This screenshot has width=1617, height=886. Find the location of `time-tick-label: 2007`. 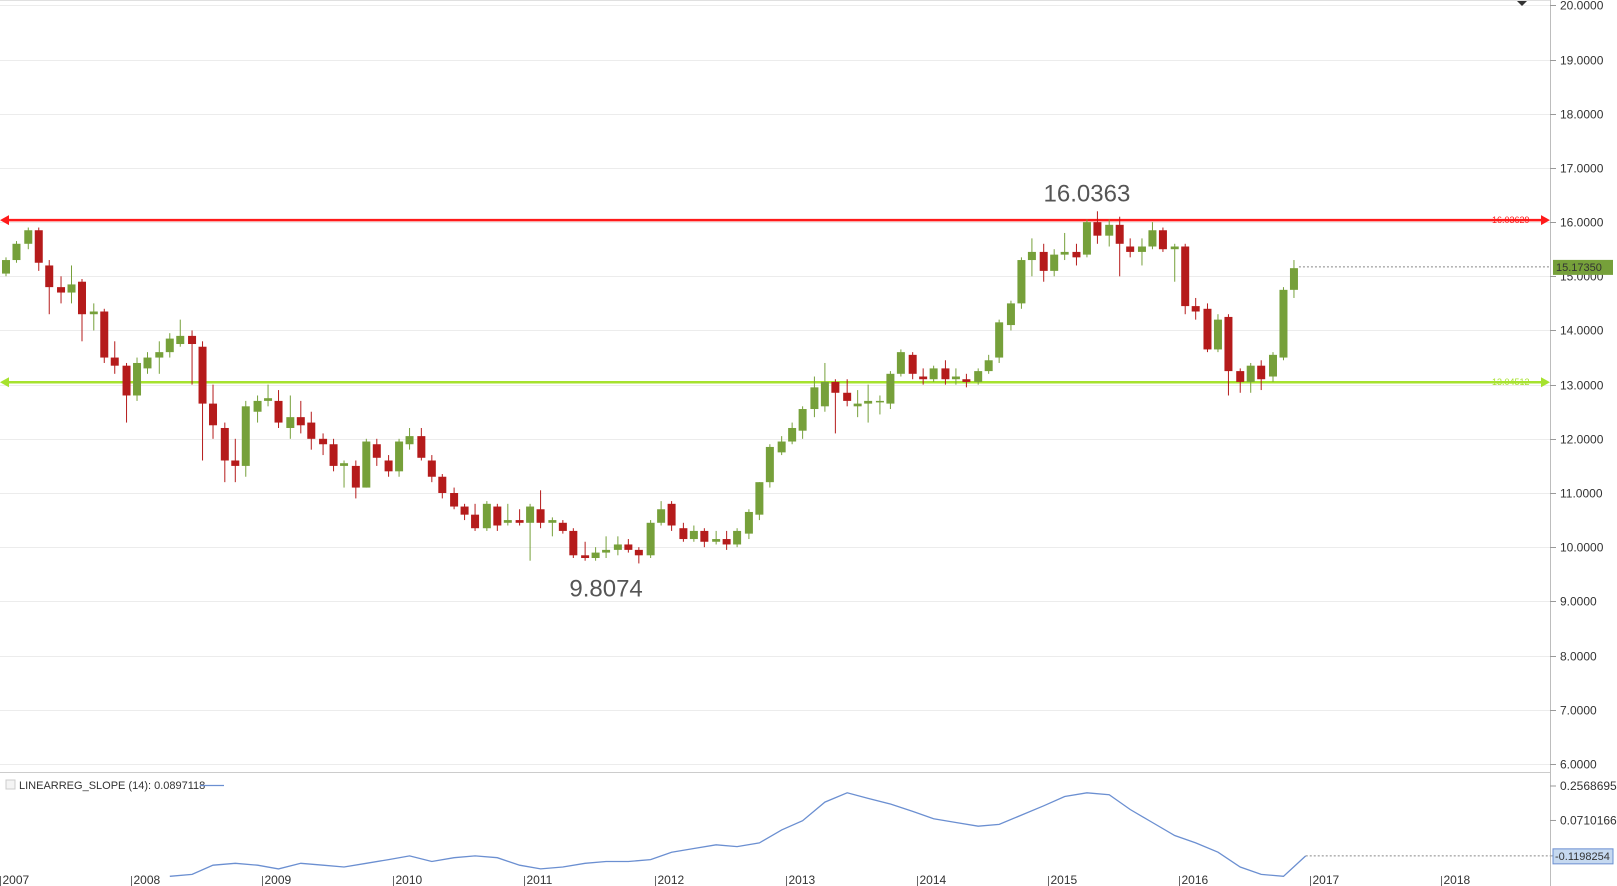

time-tick-label: 2007 is located at coordinates (16, 879).